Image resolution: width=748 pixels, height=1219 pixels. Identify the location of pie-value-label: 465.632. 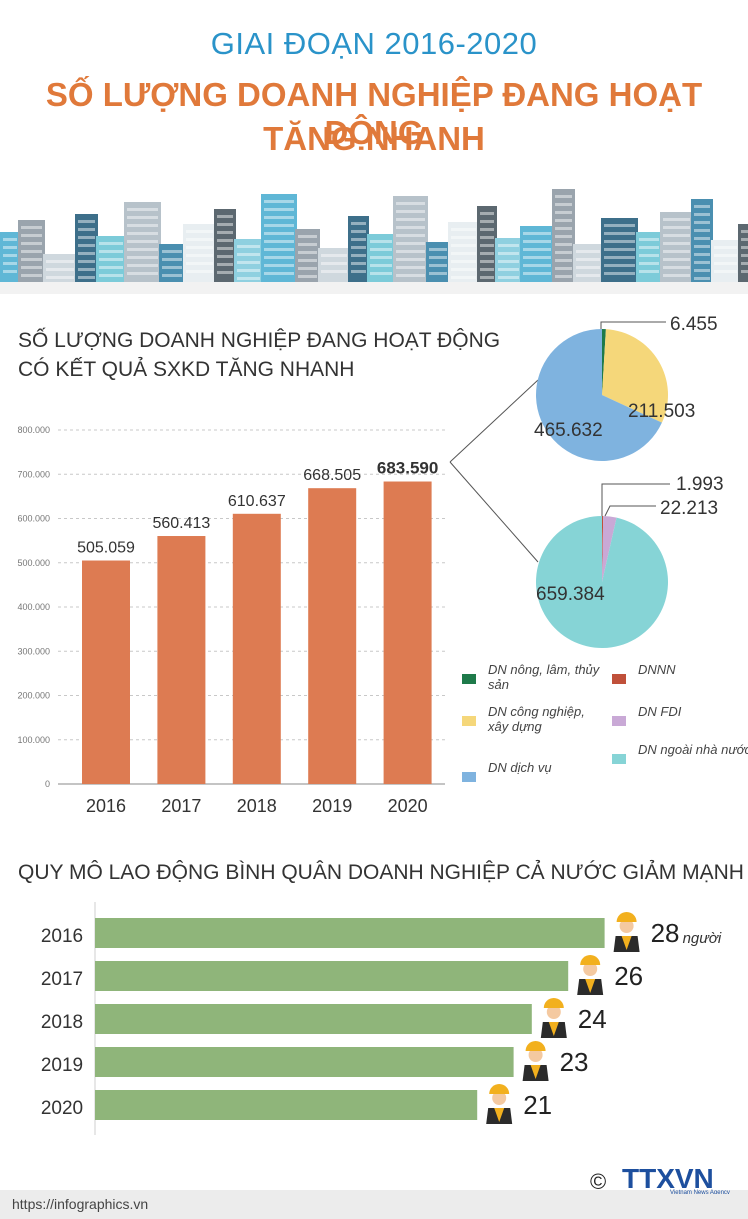
(568, 430).